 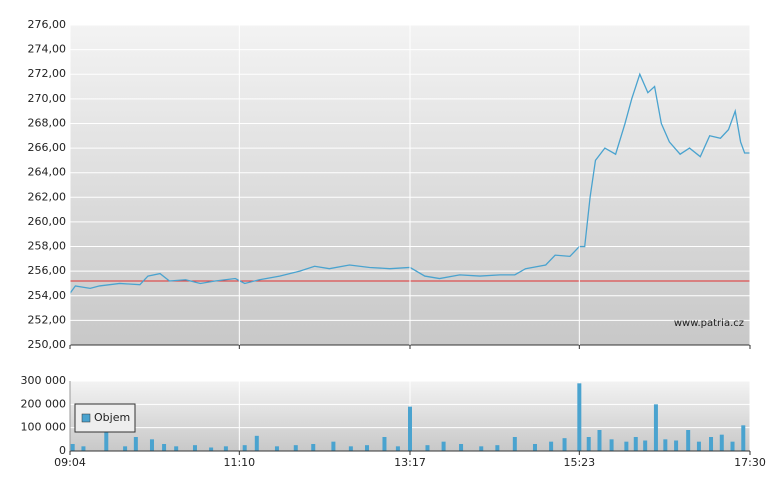 What do you see at coordinates (47, 344) in the screenshot?
I see `y-tick-label: 250,00` at bounding box center [47, 344].